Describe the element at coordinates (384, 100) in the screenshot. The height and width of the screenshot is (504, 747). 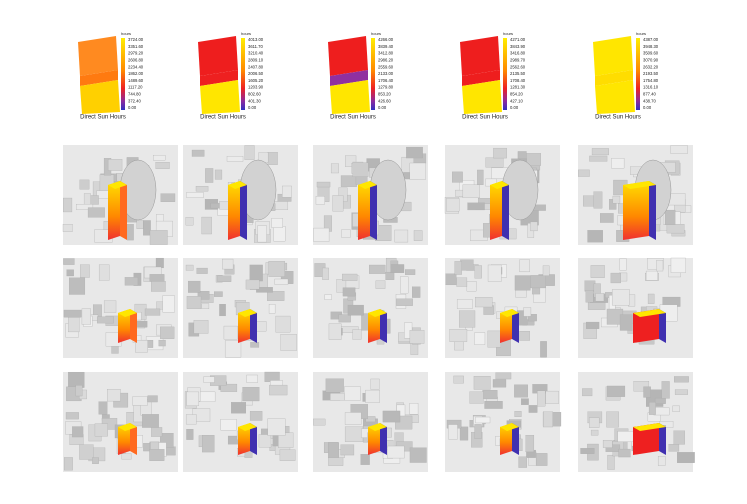
I see `legend-label: 426.60` at that location.